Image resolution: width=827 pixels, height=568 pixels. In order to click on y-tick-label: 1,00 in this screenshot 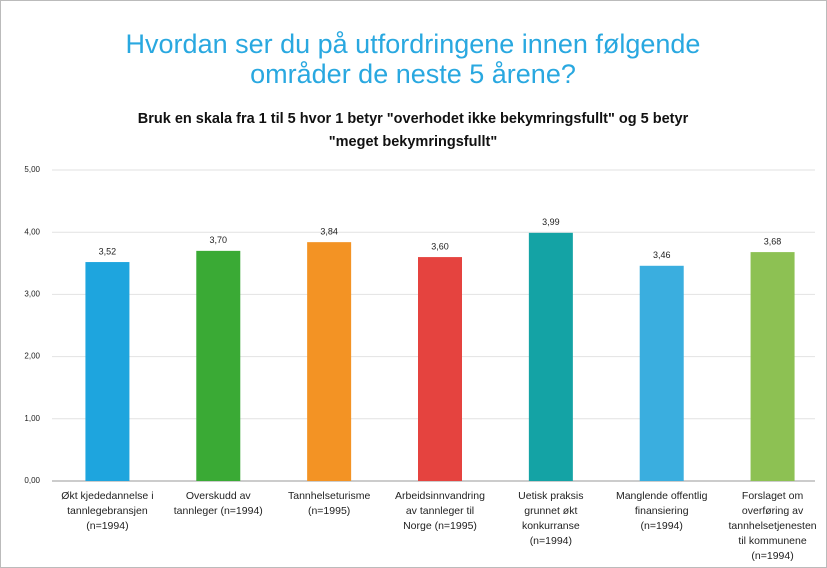, I will do `click(32, 418)`.